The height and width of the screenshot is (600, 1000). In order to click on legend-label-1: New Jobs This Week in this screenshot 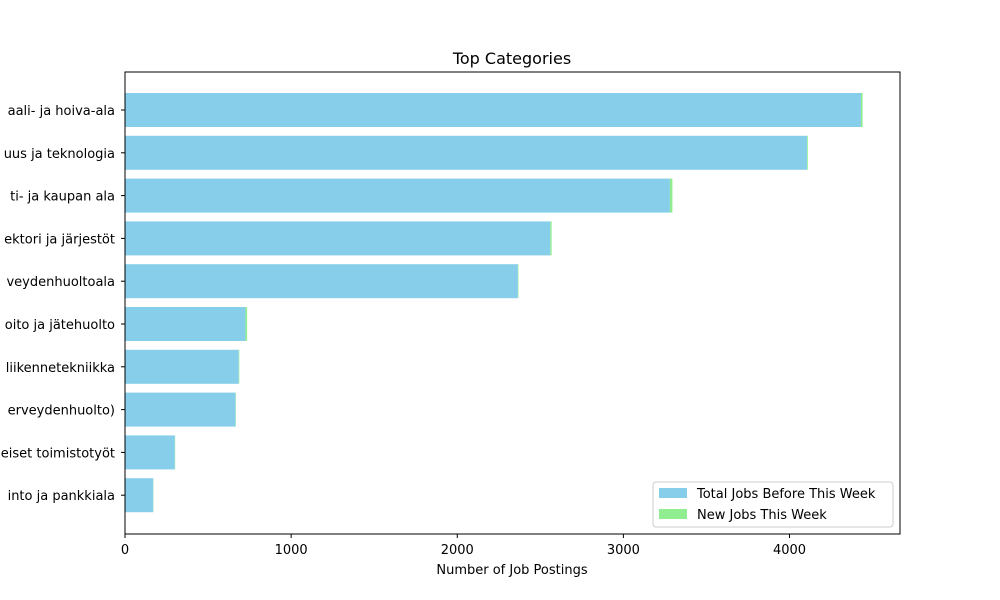, I will do `click(762, 515)`.